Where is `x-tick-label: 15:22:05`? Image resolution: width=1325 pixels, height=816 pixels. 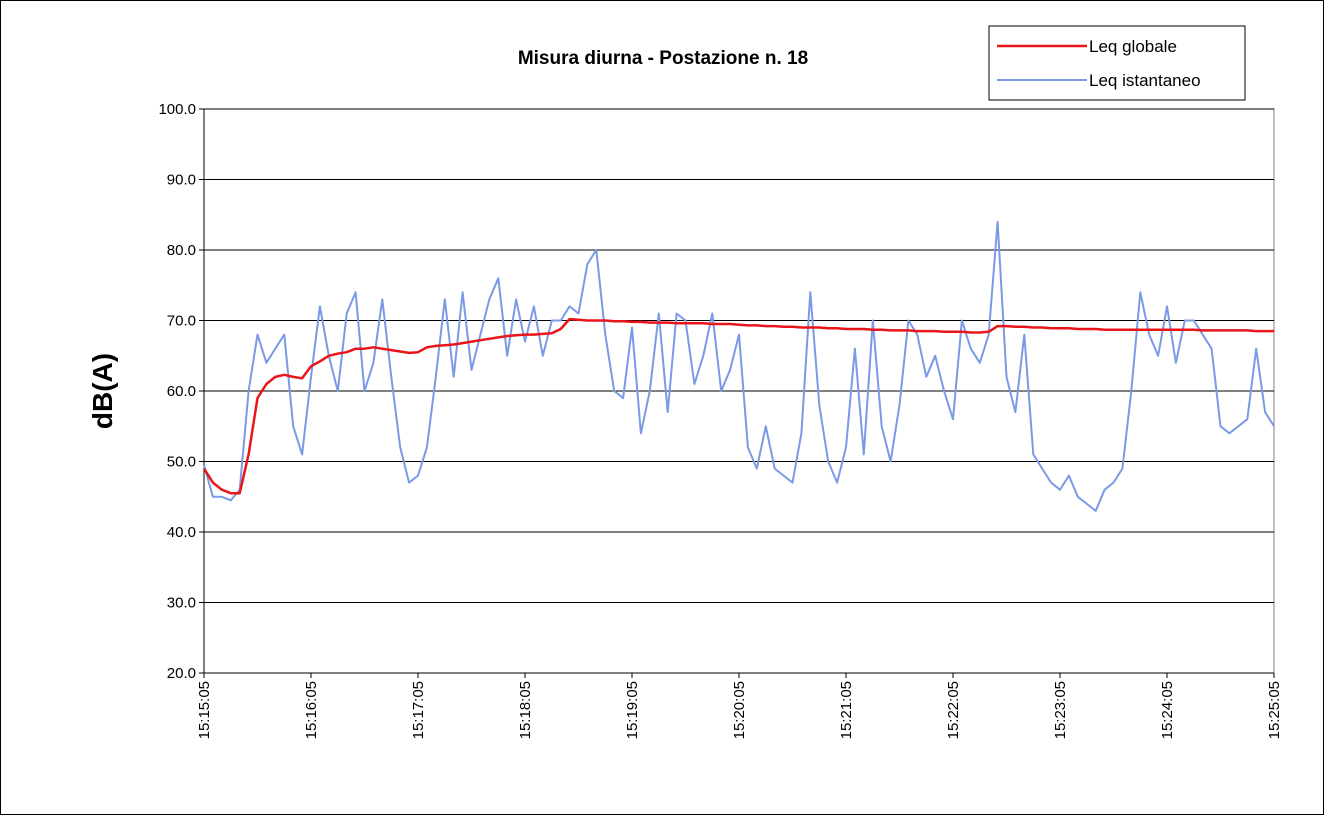
x-tick-label: 15:22:05 is located at coordinates (953, 710).